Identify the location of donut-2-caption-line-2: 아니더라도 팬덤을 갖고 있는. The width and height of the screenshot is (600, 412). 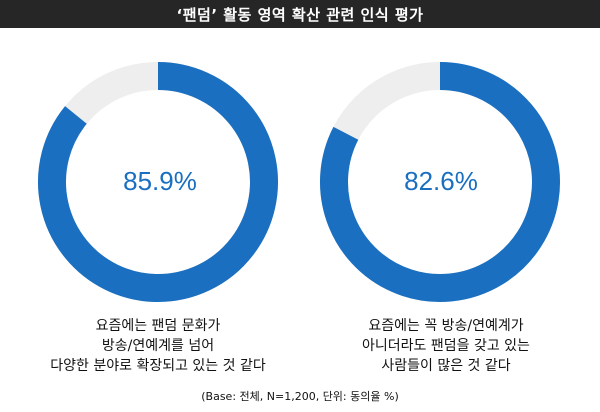
(446, 346).